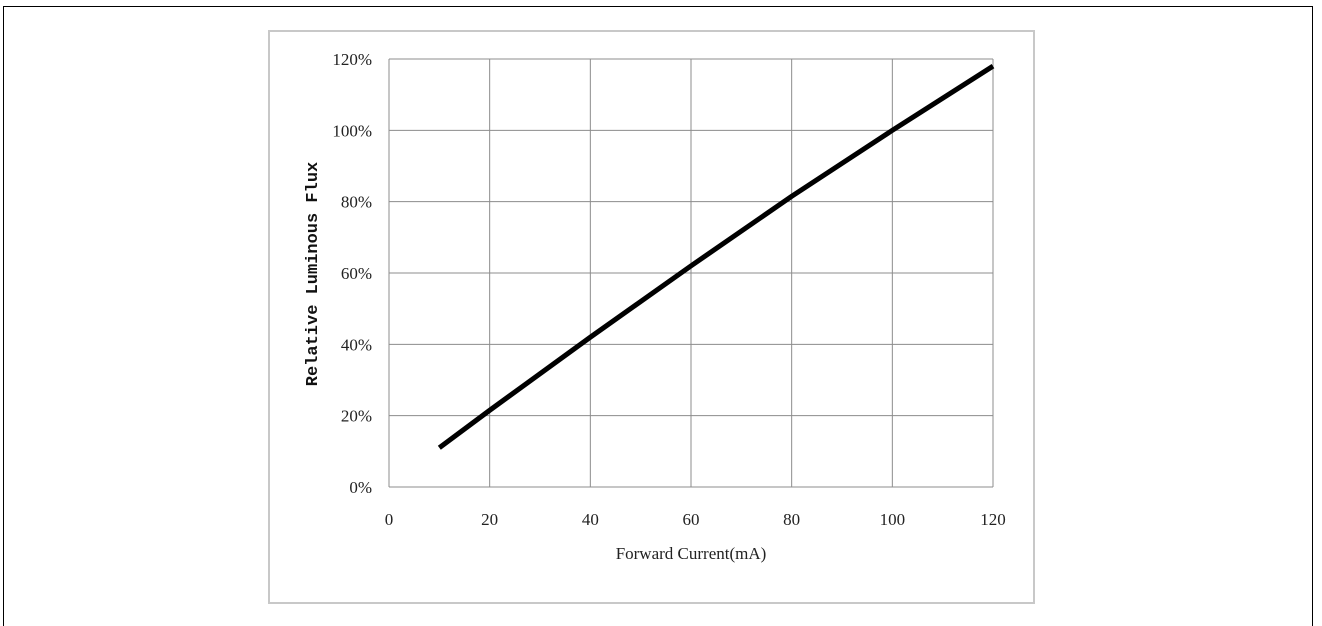 This screenshot has height=626, width=1322. I want to click on y-axis-title: Relative Luminous Flux, so click(313, 274).